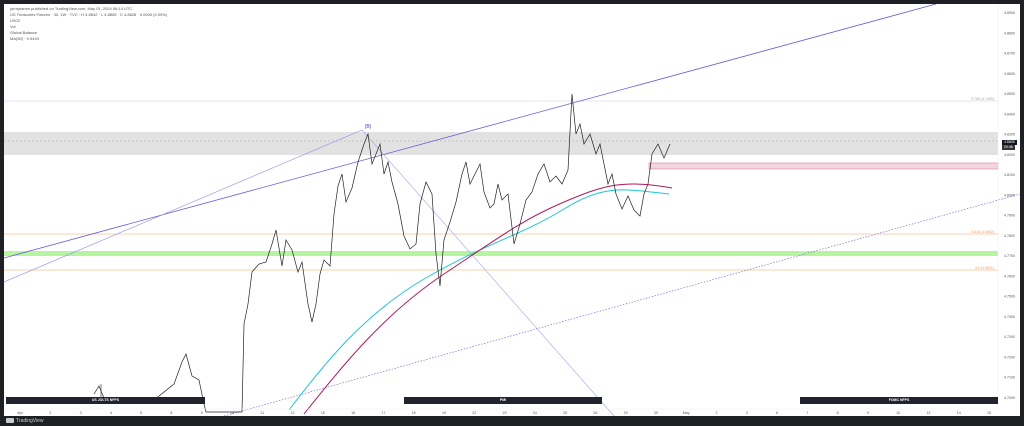 This screenshot has height=426, width=1024. I want to click on time-tick-label: 6, so click(777, 413).